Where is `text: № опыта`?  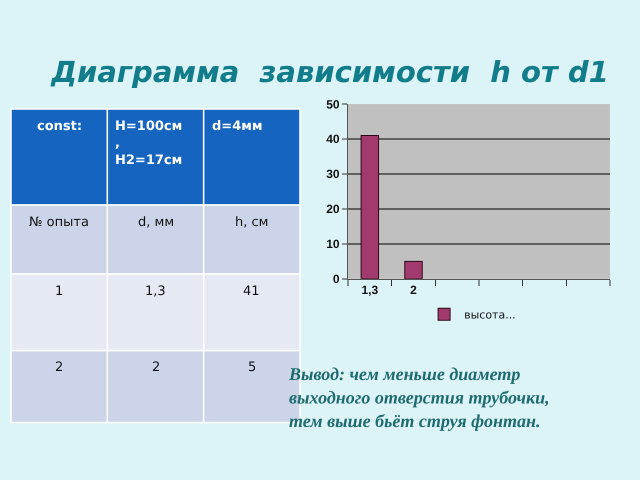
text: № опыта is located at coordinates (59, 222).